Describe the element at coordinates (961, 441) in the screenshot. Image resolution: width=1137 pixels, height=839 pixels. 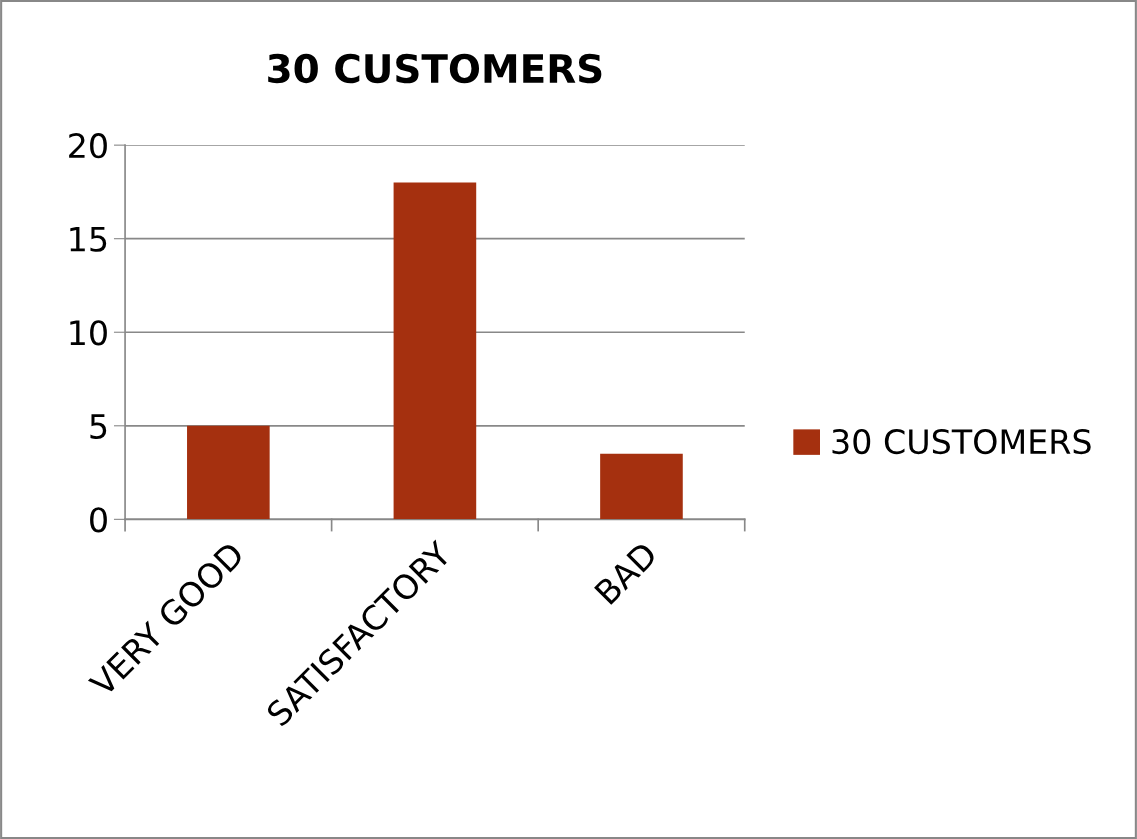
I see `legend-label: 30 CUSTOMERS` at that location.